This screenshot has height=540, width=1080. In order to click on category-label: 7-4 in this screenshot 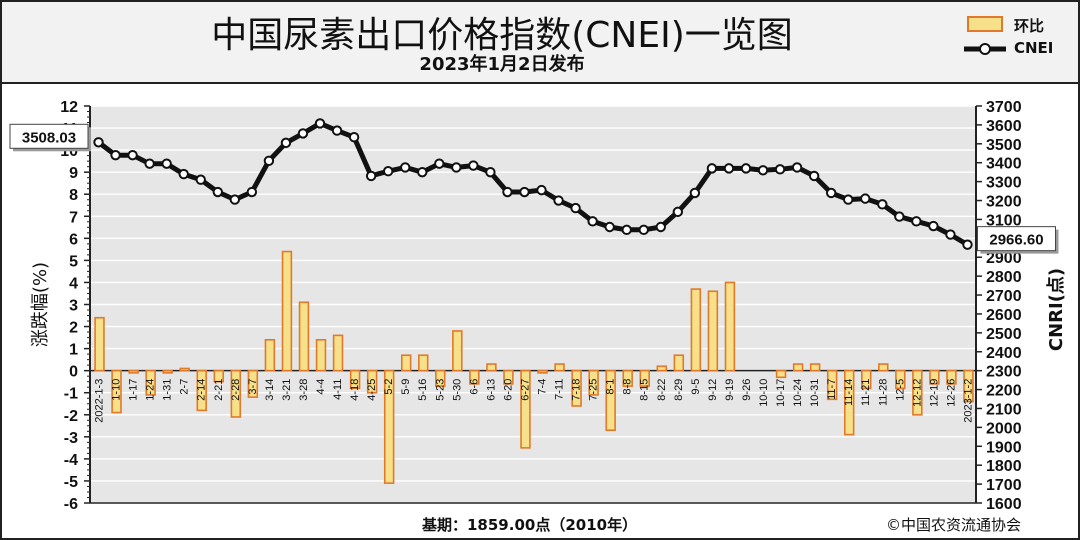, I will do `click(543, 387)`.